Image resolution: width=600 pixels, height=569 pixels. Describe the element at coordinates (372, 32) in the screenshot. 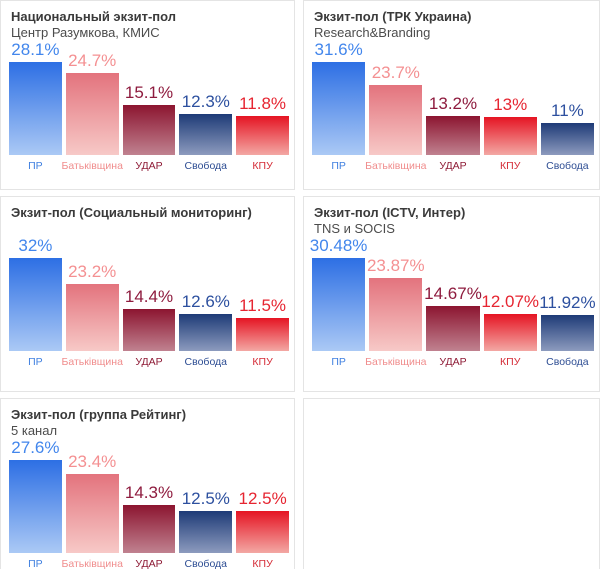

I see `panel-subtitle: Research&Branding` at that location.